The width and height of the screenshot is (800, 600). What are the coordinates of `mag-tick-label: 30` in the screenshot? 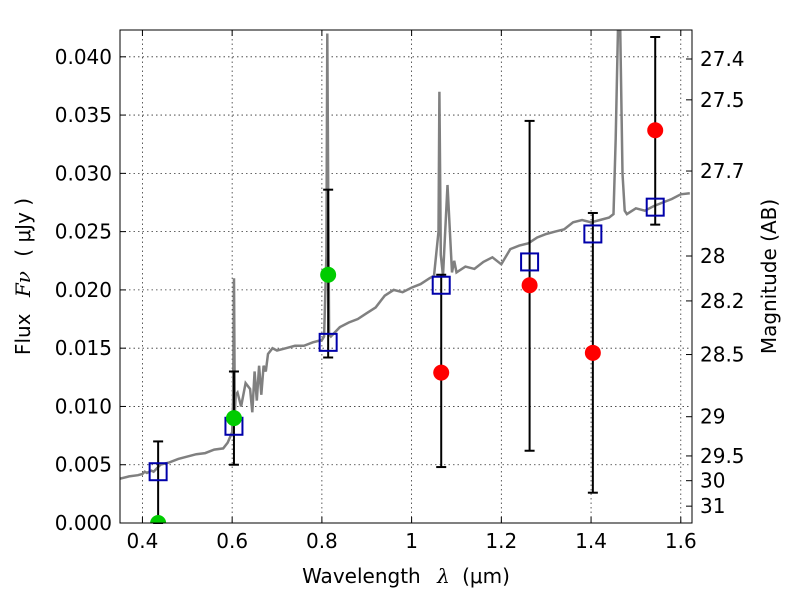 It's located at (712, 481).